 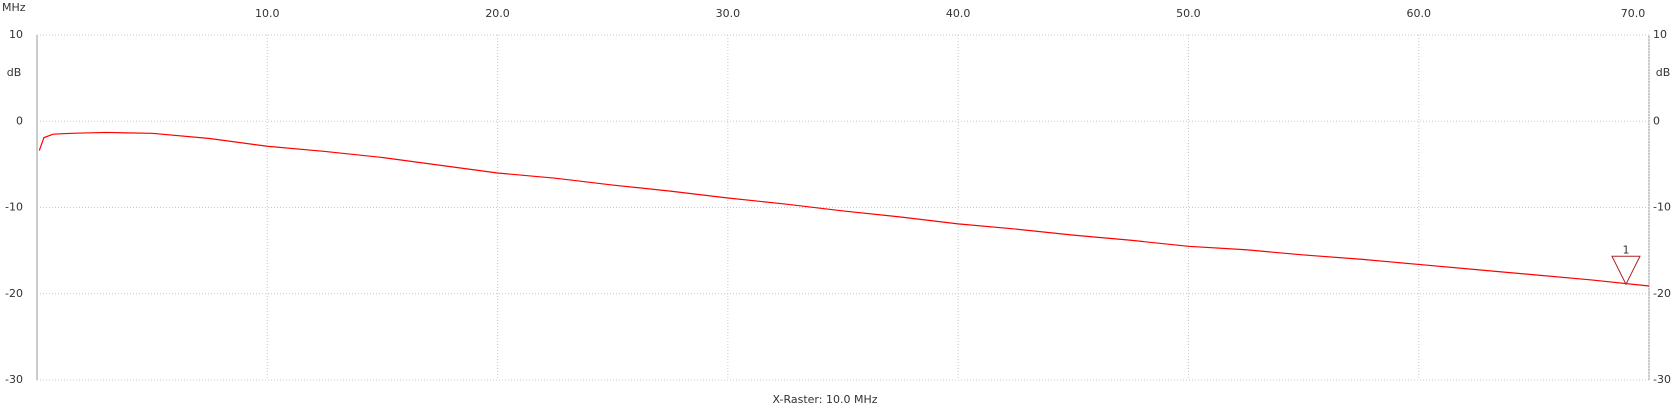 What do you see at coordinates (14, 207) in the screenshot?
I see `y-tick-label: -10` at bounding box center [14, 207].